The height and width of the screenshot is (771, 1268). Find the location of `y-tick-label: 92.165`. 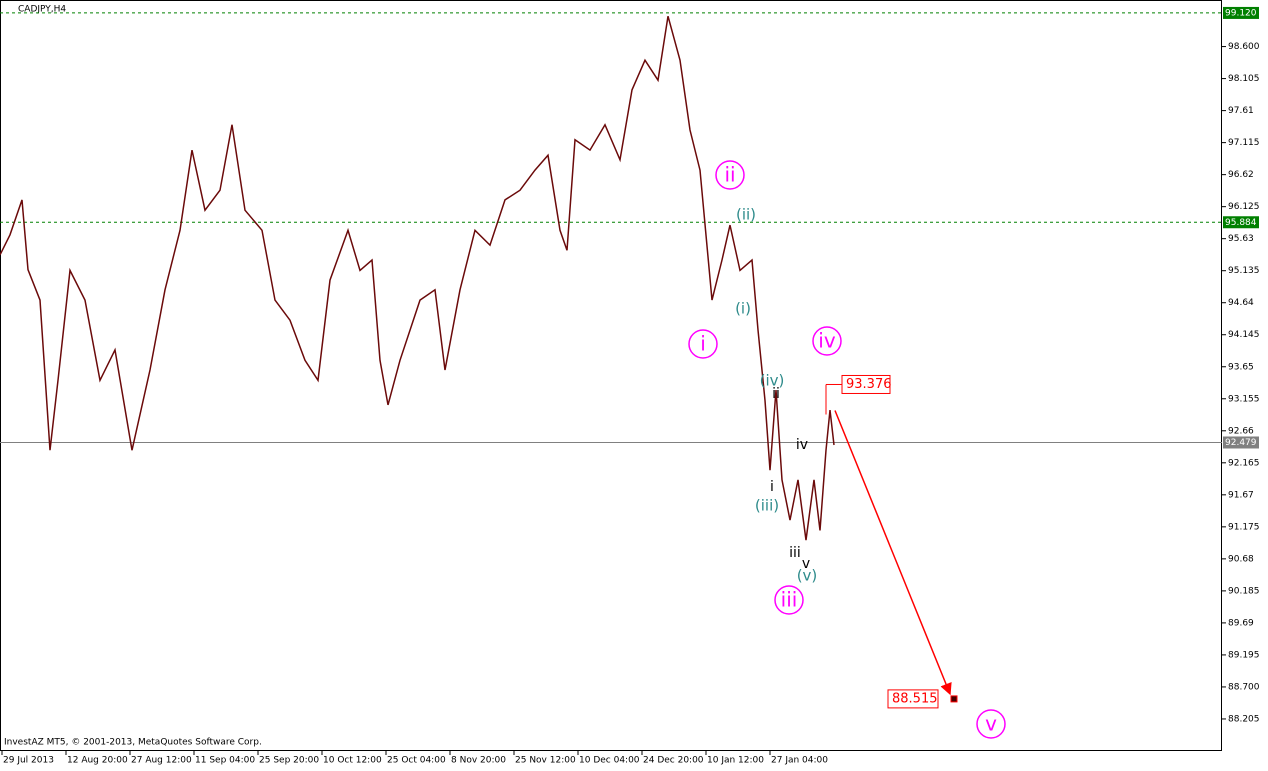

y-tick-label: 92.165 is located at coordinates (1244, 463).